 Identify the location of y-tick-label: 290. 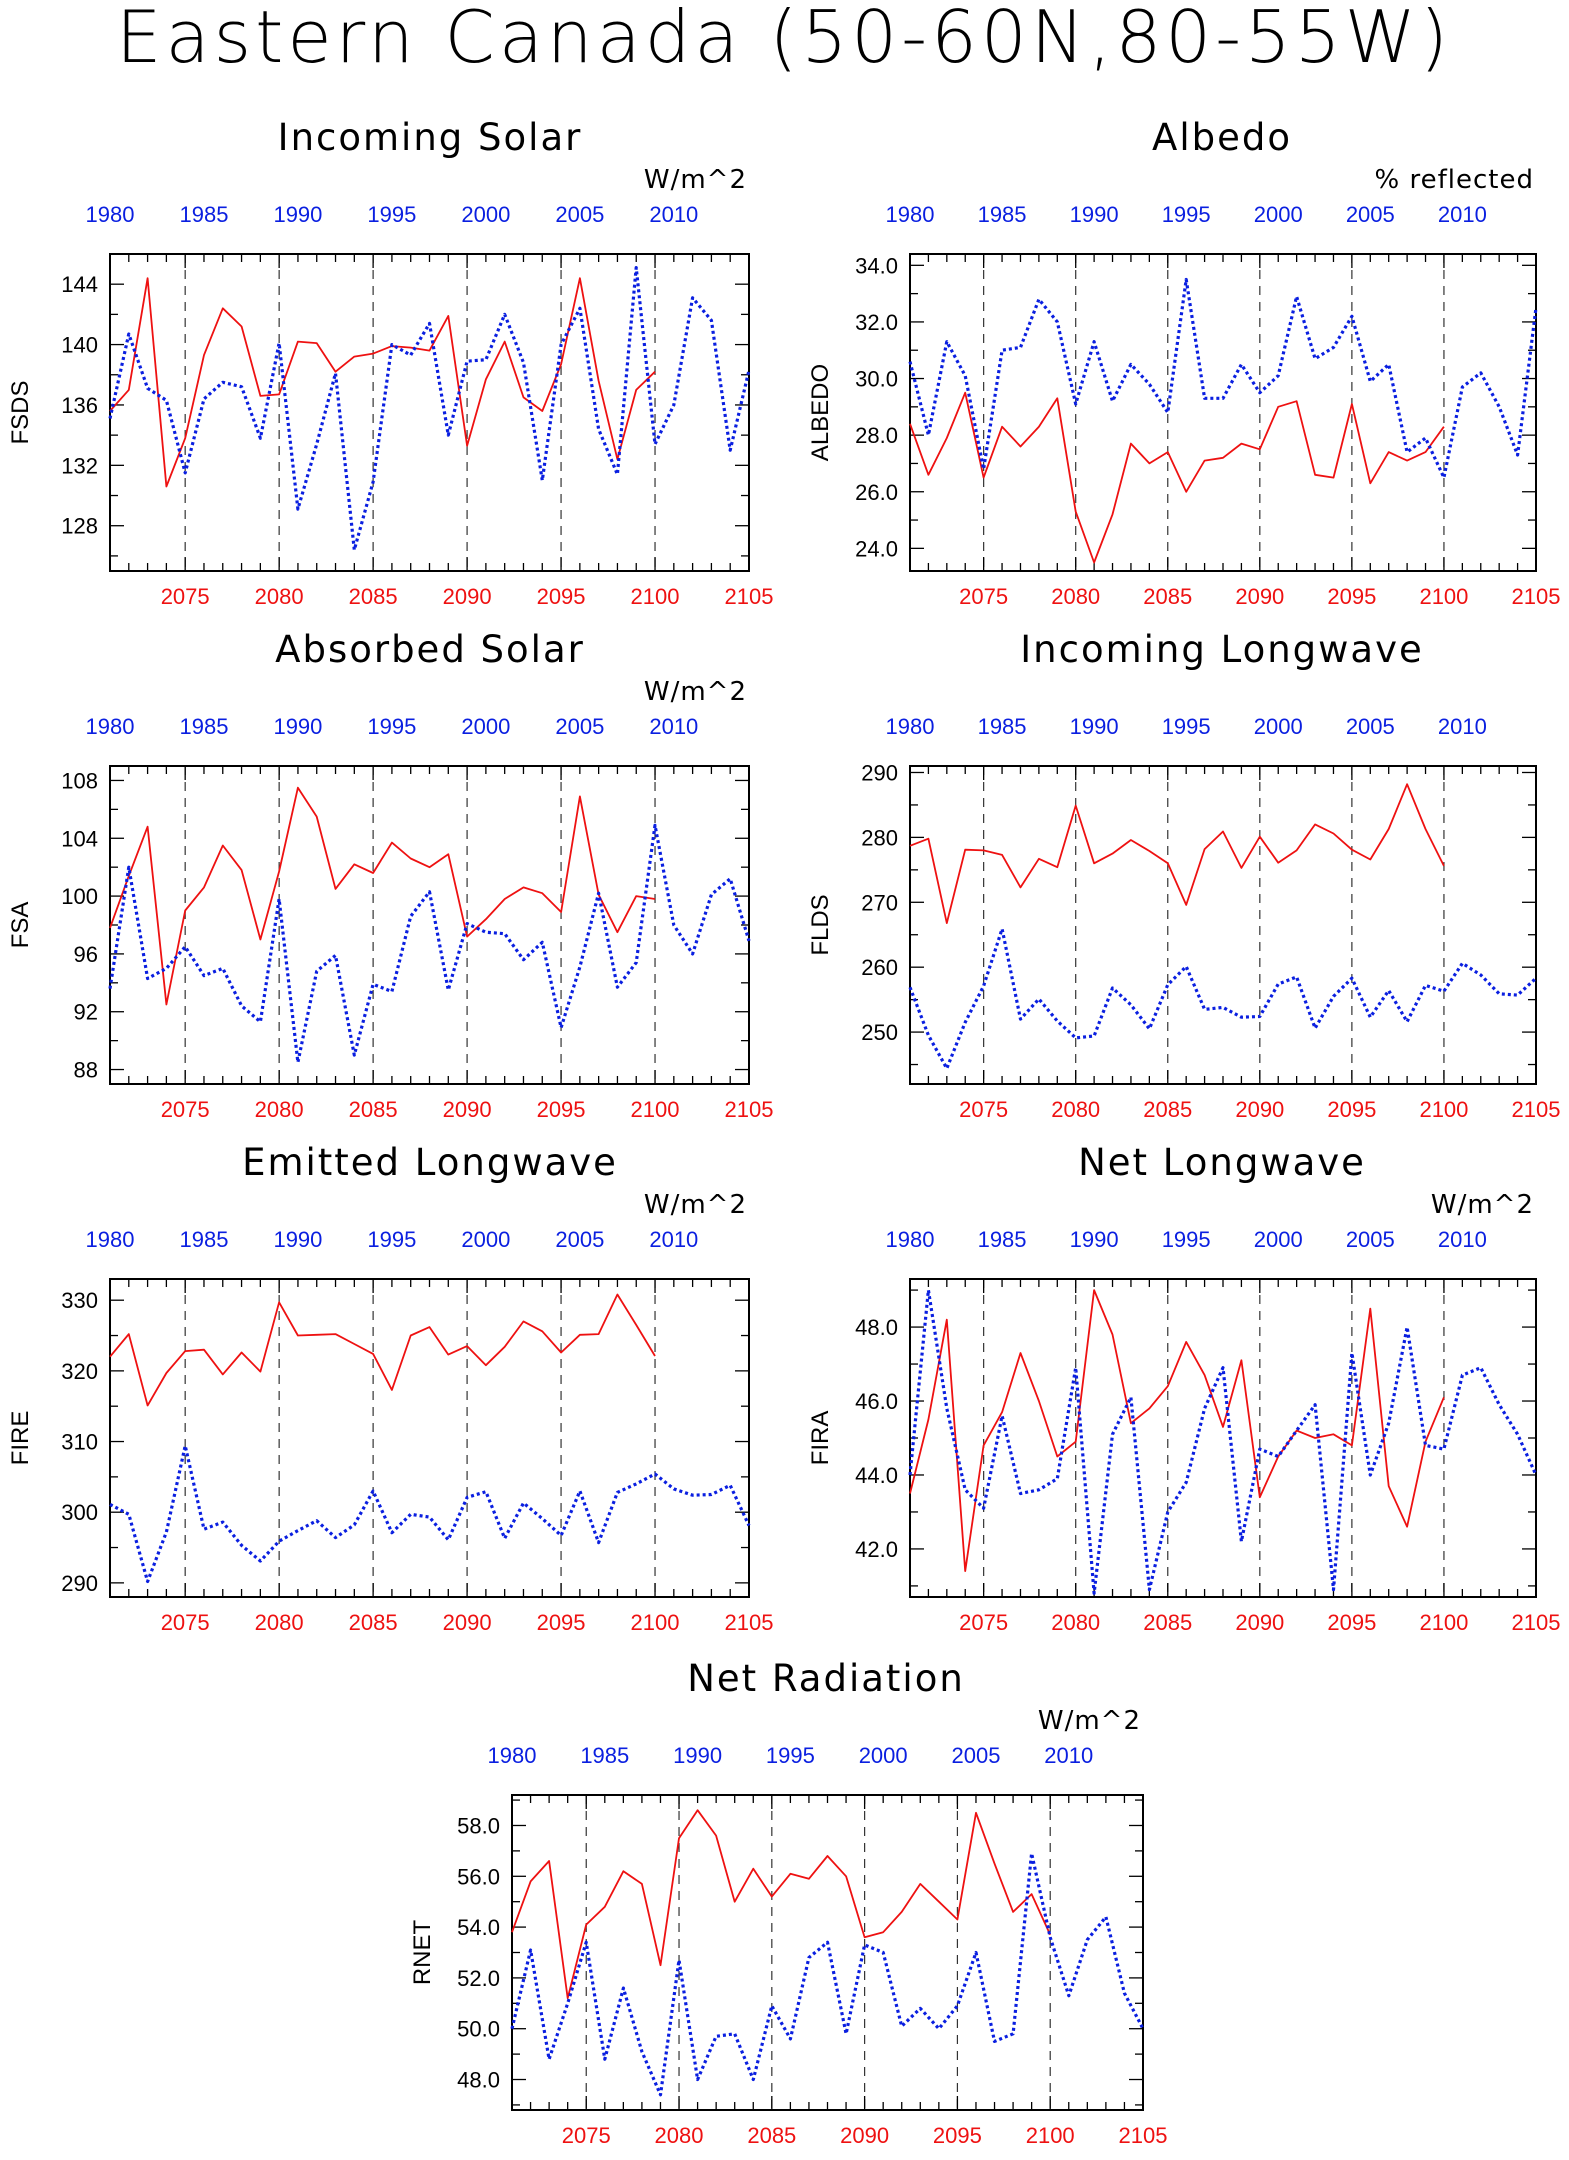
(879, 772).